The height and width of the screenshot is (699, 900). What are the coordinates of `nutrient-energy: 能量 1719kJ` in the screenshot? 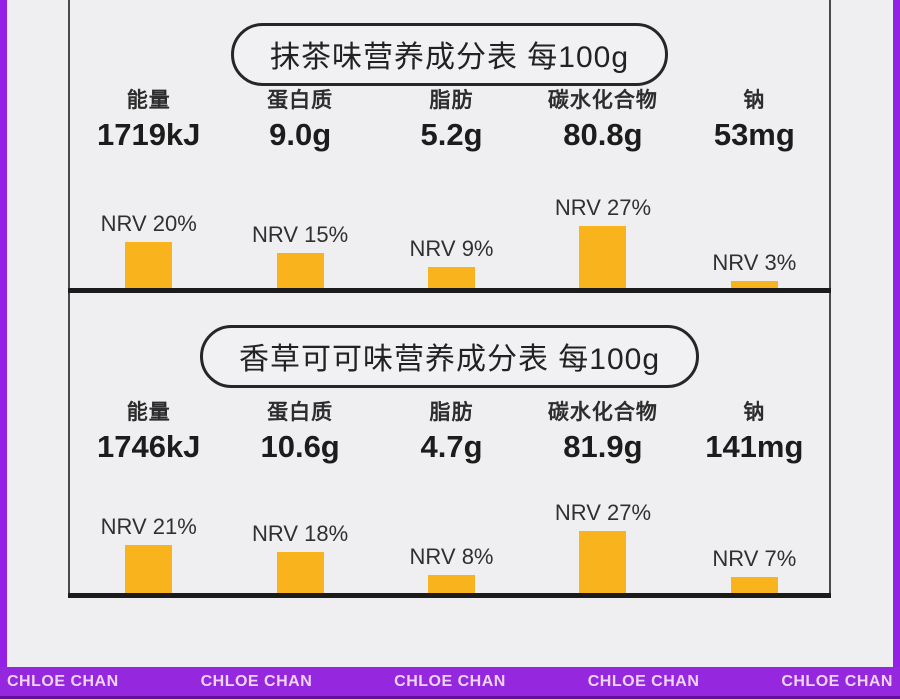 It's located at (148, 121).